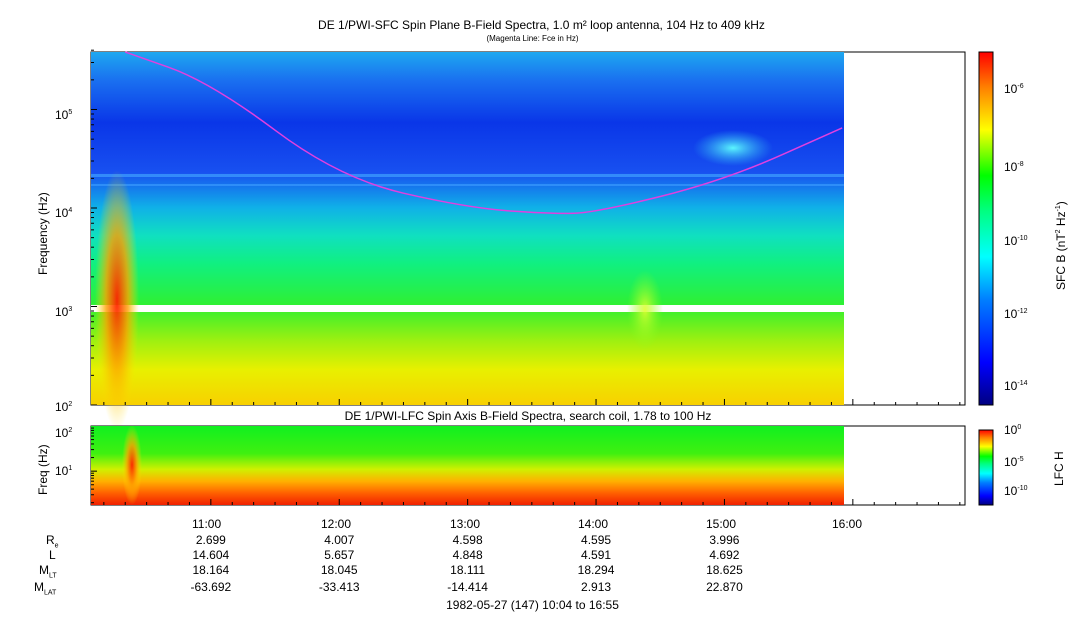  Describe the element at coordinates (724, 570) in the screenshot. I see `ephem-value-mlt: 18.625` at that location.